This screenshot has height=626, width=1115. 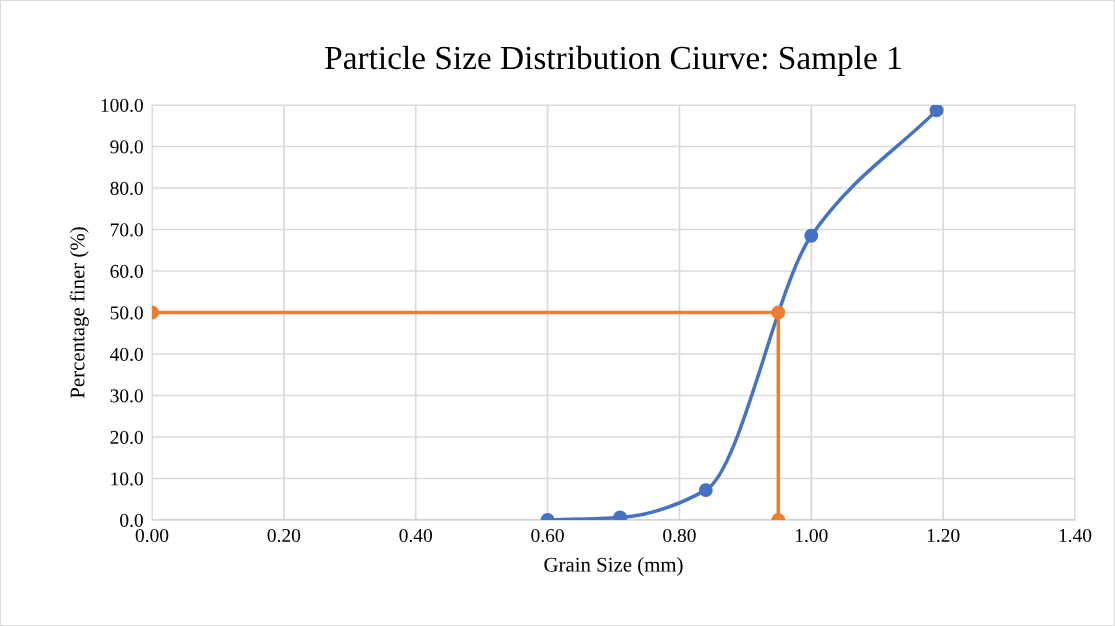 What do you see at coordinates (126, 188) in the screenshot?
I see `y-tick-label: 80.0` at bounding box center [126, 188].